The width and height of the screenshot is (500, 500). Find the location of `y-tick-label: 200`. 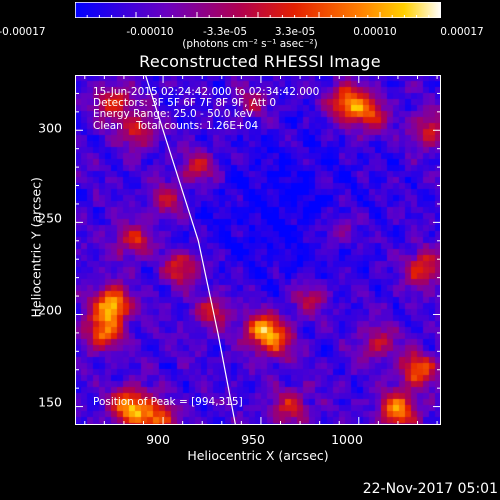

y-tick-label: 200 is located at coordinates (50, 310).